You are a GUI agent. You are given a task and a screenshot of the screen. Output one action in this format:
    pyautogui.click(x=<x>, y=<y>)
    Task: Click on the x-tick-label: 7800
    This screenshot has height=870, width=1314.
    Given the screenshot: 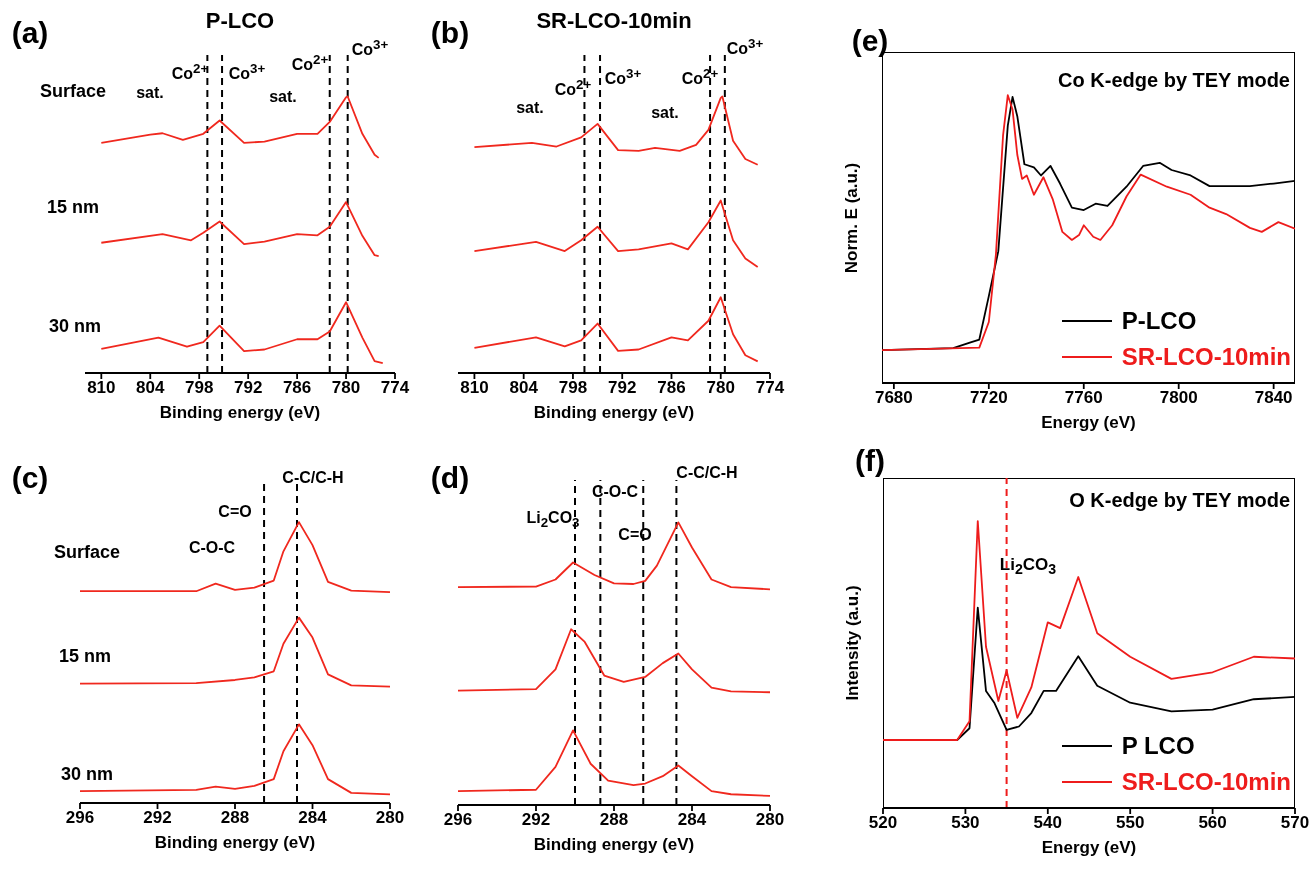 What is the action you would take?
    pyautogui.click(x=1178, y=398)
    